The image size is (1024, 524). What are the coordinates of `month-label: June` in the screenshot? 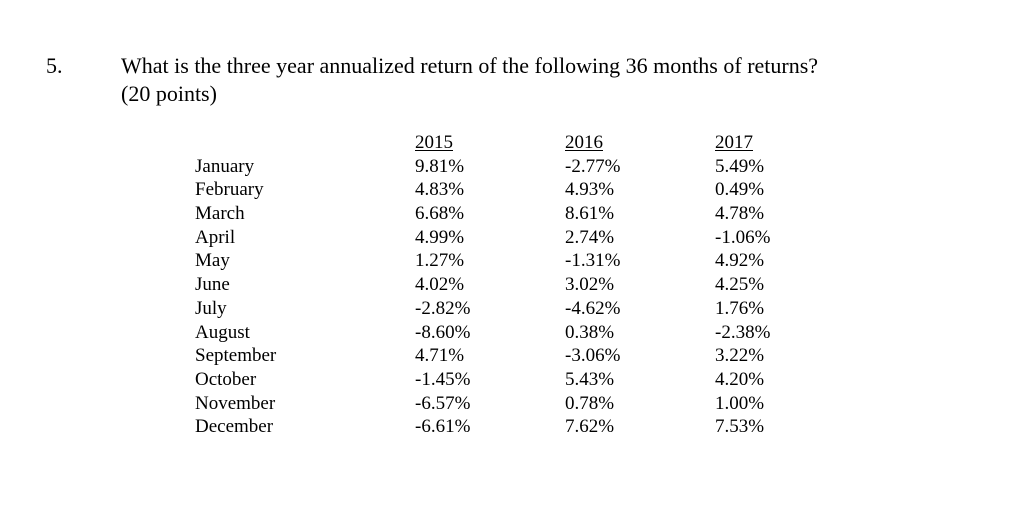 It's located at (212, 285).